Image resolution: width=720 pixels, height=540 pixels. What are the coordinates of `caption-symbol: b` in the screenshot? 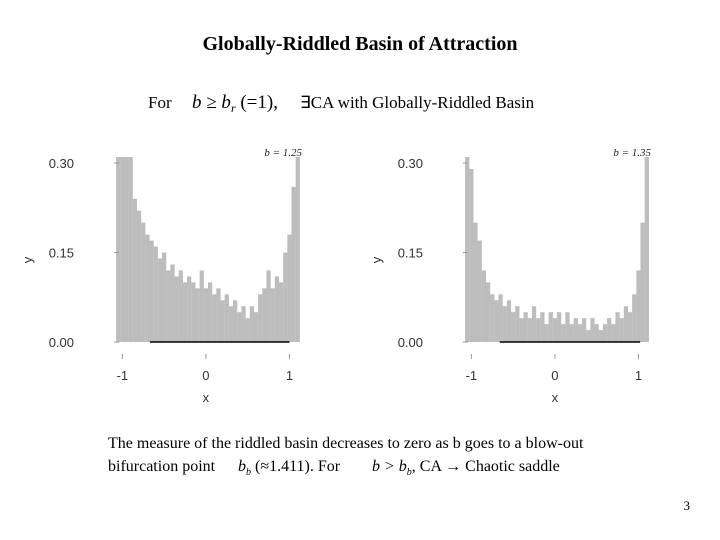 It's located at (242, 466).